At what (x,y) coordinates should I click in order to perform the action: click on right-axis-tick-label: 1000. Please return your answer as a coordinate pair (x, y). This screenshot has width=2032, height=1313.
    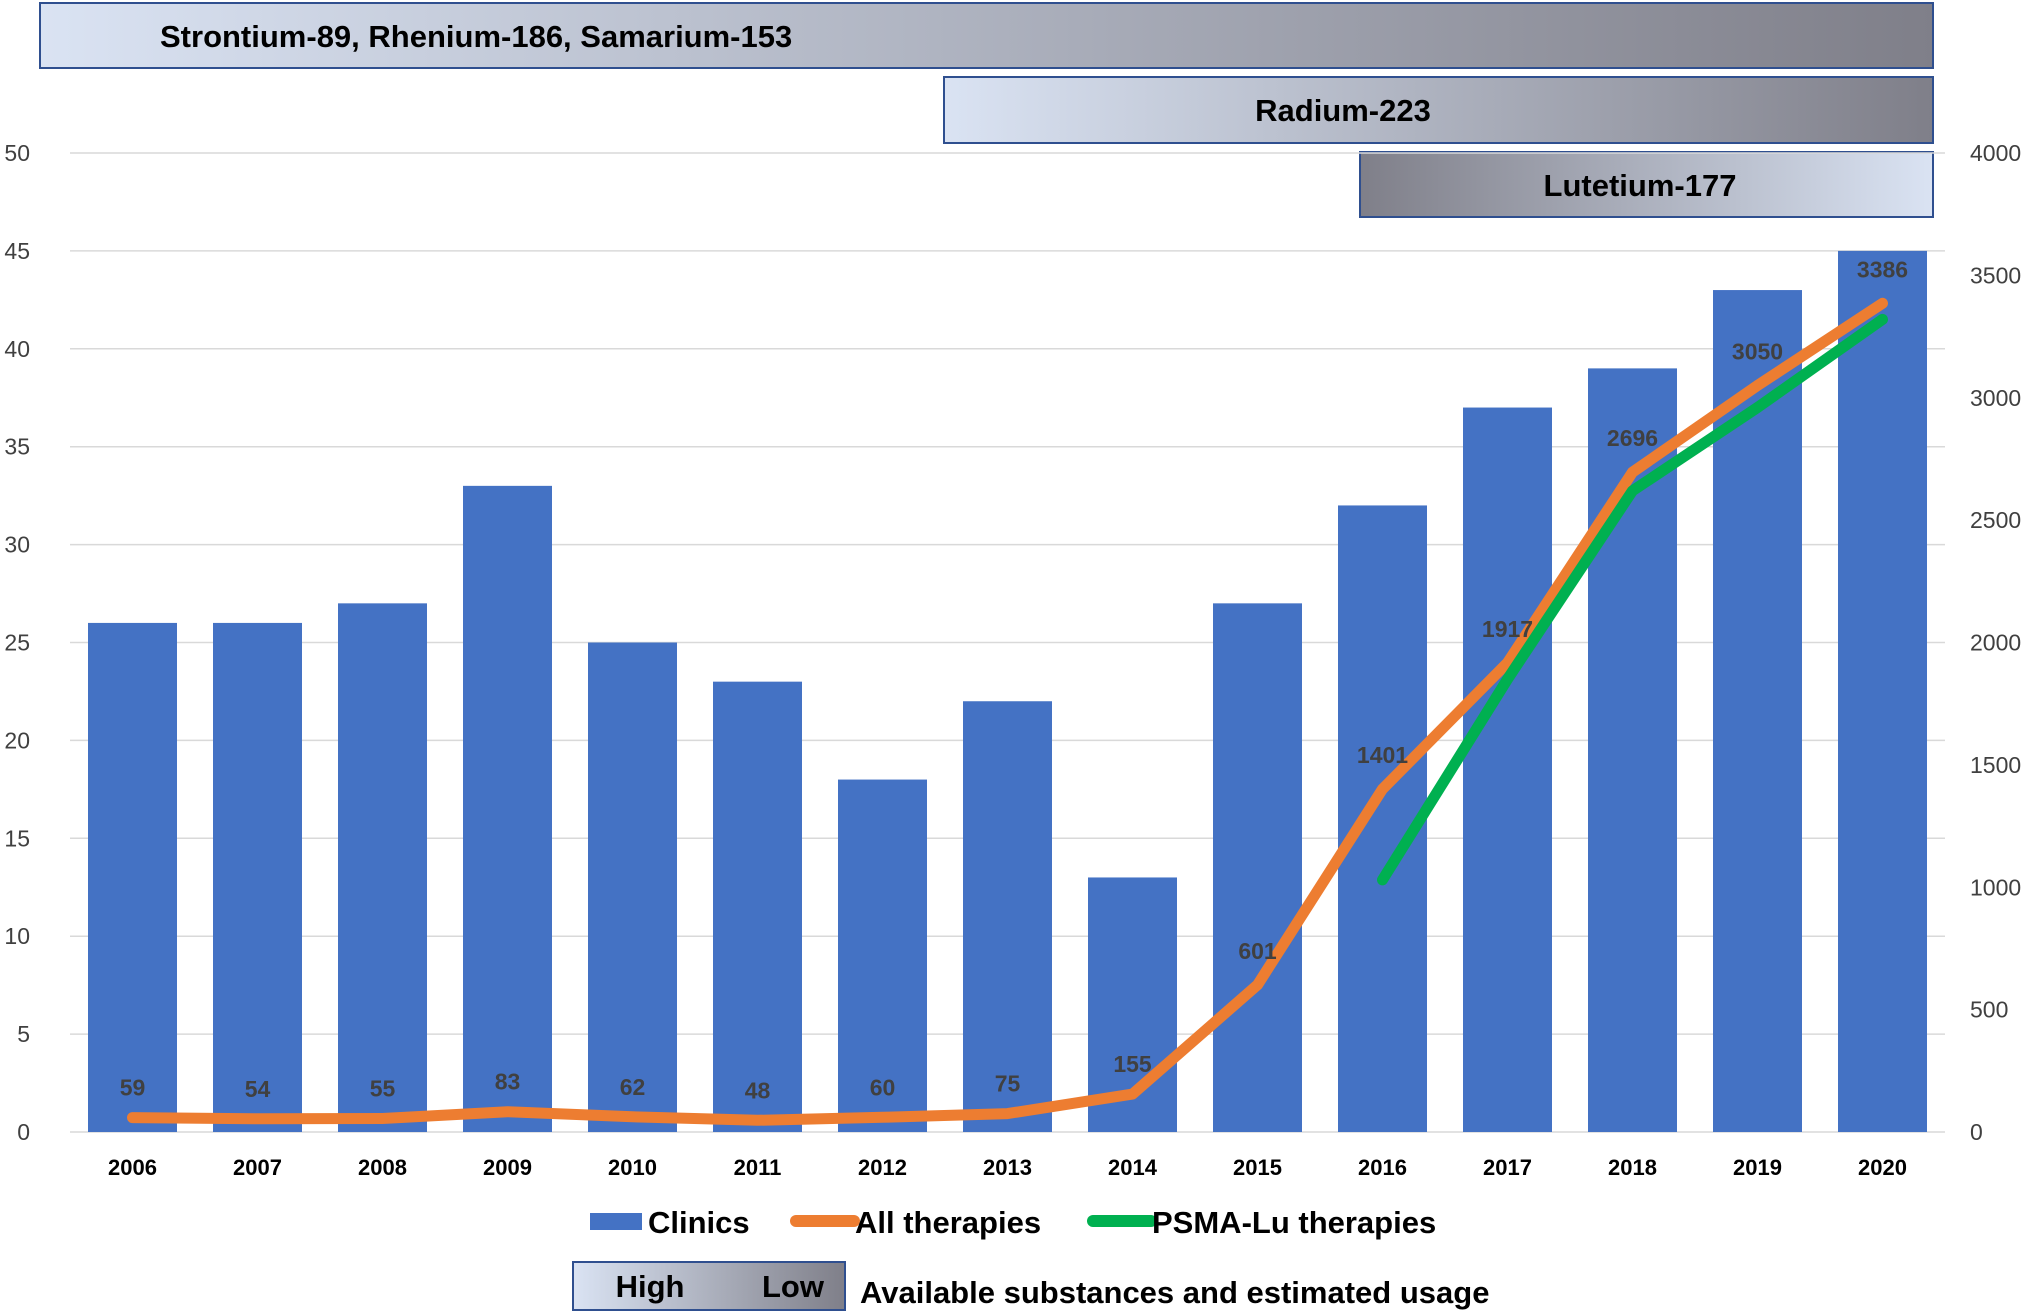
    Looking at the image, I should click on (1995, 887).